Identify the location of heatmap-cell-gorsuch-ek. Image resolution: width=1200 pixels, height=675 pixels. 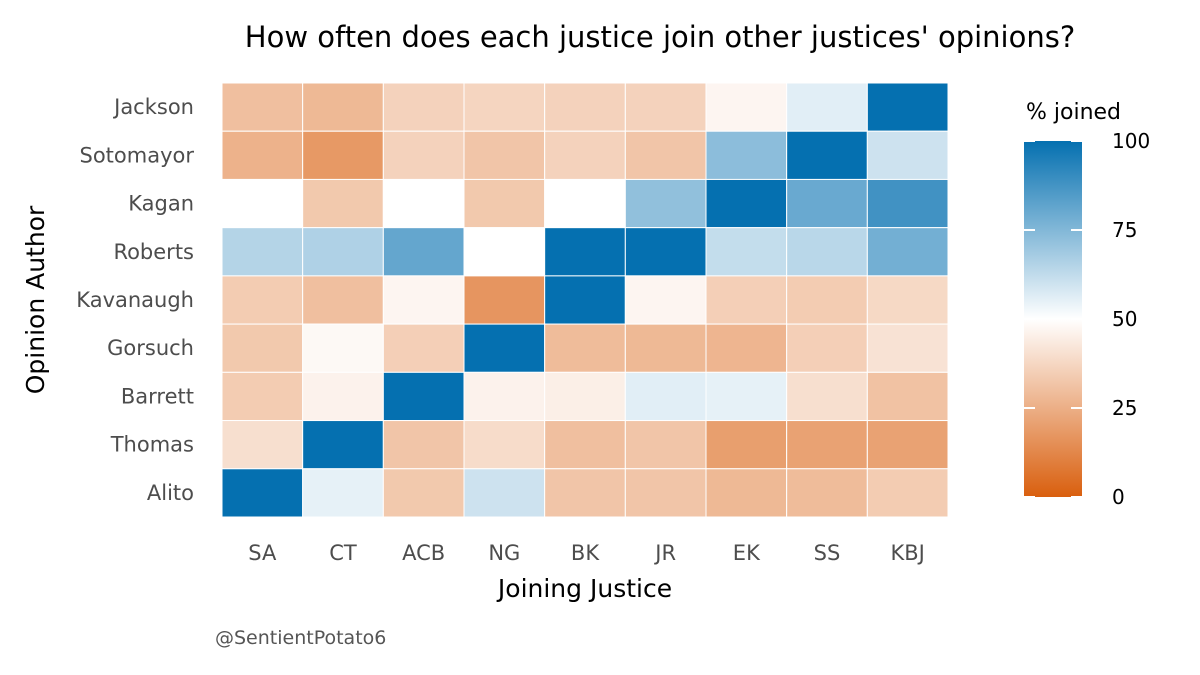
(746, 348).